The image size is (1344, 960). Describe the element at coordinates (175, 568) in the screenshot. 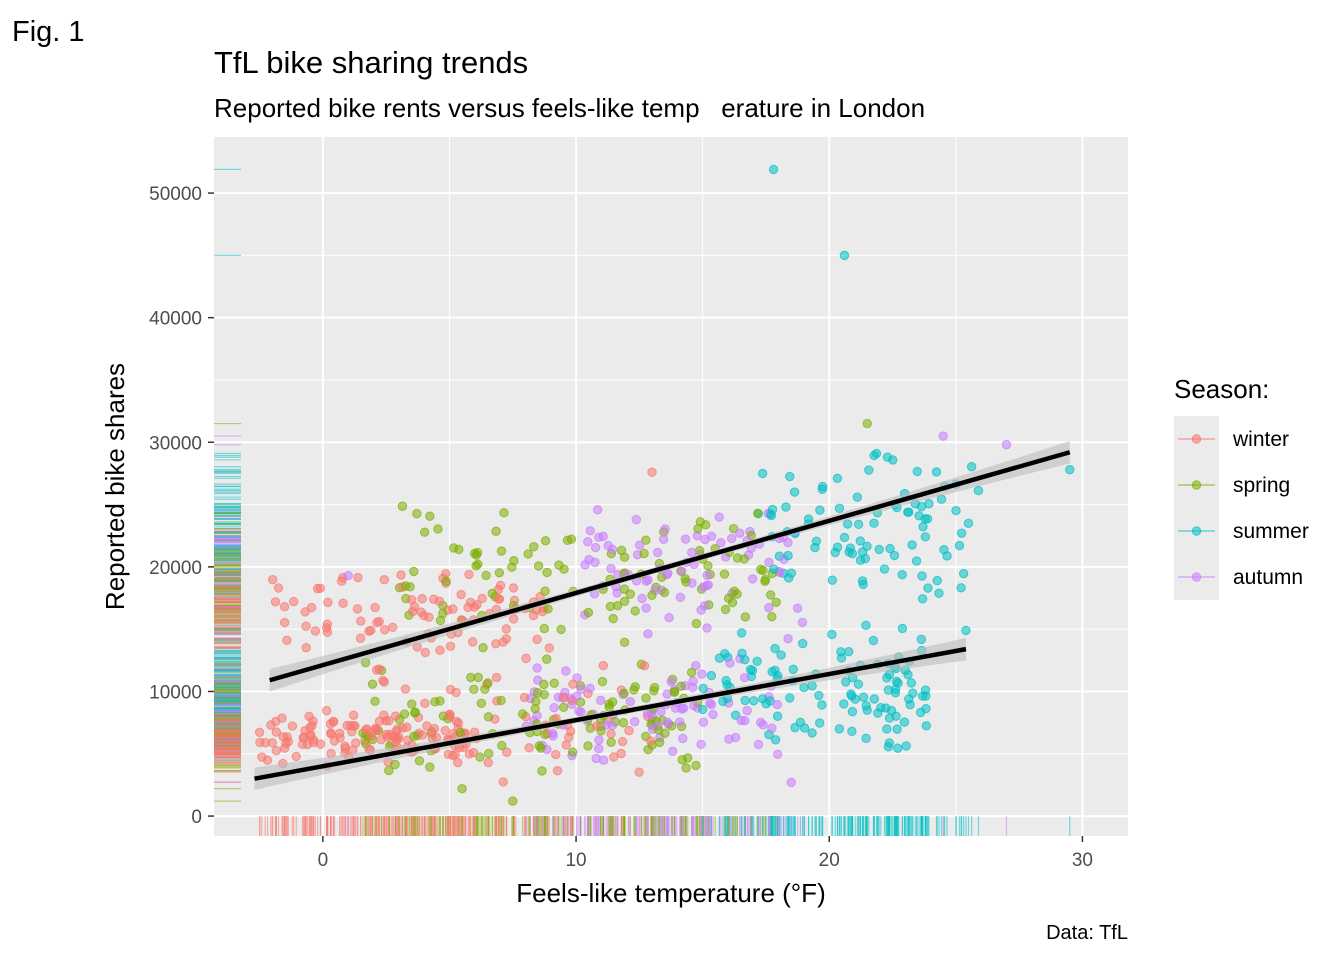

I see `y-tick-label: 20000` at that location.